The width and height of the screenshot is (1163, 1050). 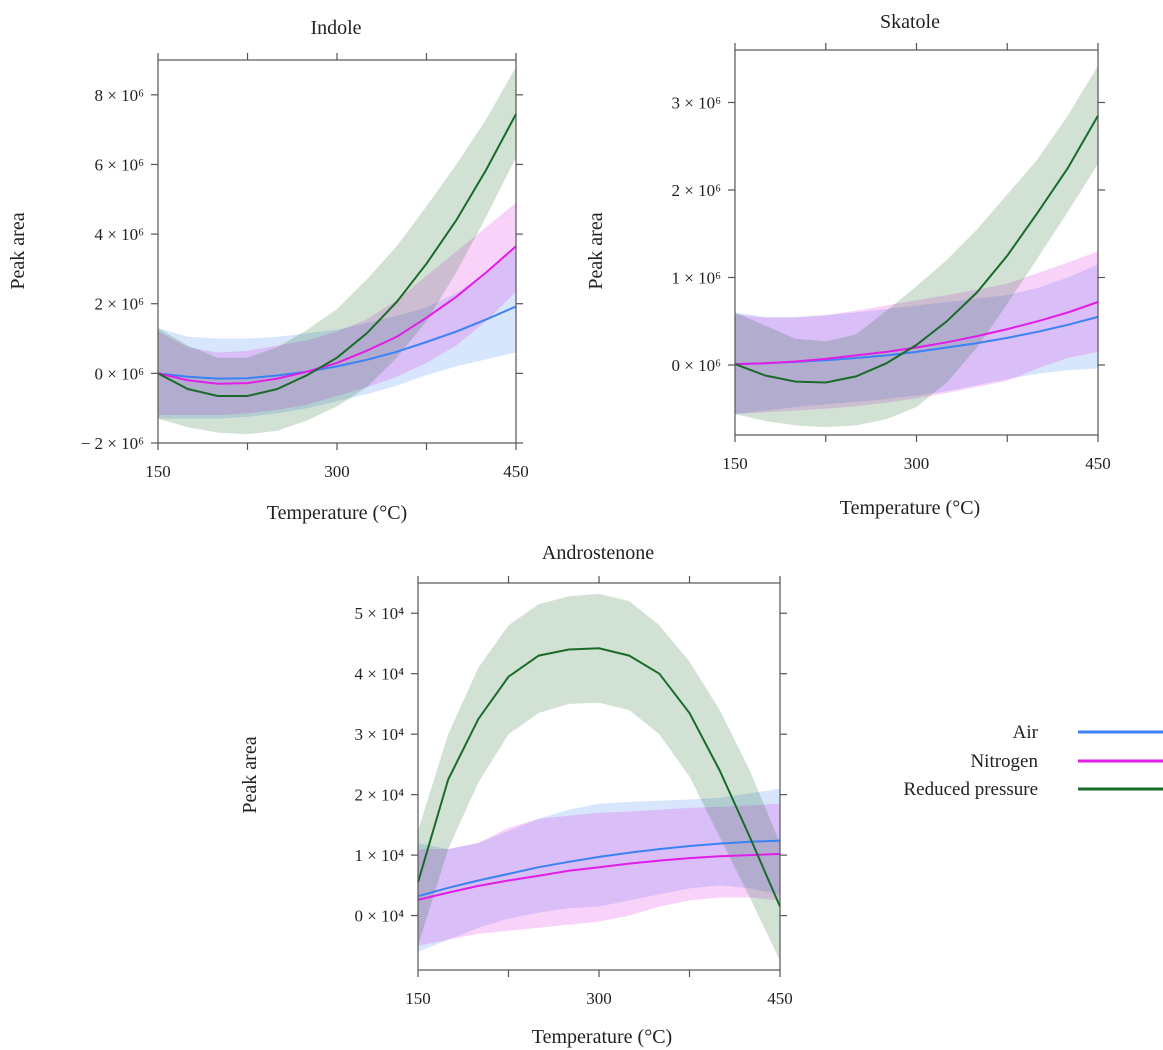 I want to click on androstenone-band-nitrogen, so click(x=599, y=874).